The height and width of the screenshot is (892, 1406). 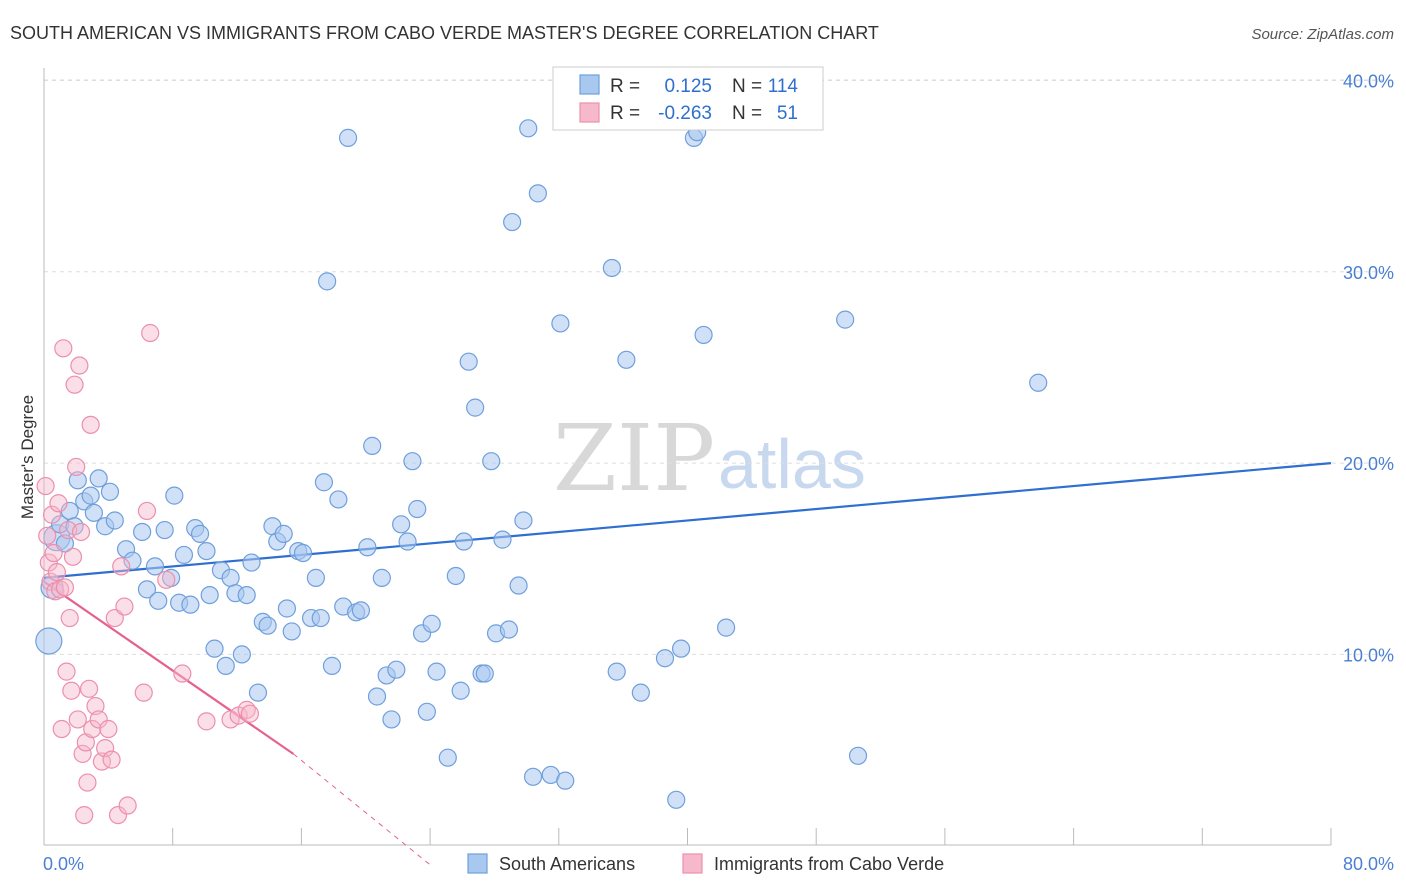 I want to click on legend-swatch-cabo-verde, so click(x=589, y=112).